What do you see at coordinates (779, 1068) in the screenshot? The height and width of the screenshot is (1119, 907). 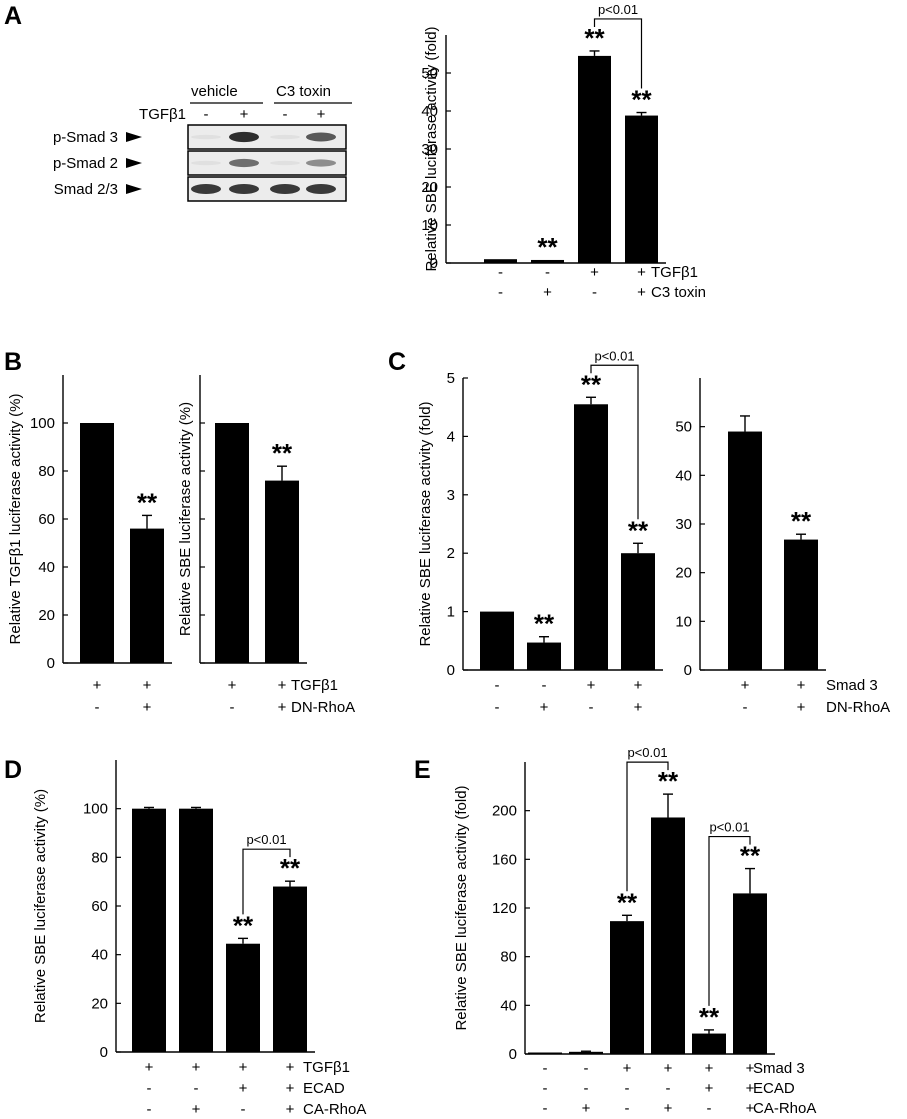 I see `condition-label: Smad 3` at bounding box center [779, 1068].